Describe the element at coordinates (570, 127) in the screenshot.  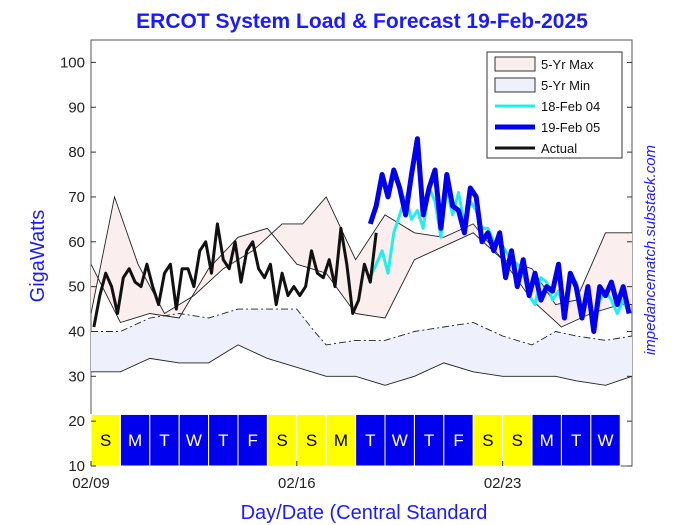
I see `legend-label: 19-Feb 05` at that location.